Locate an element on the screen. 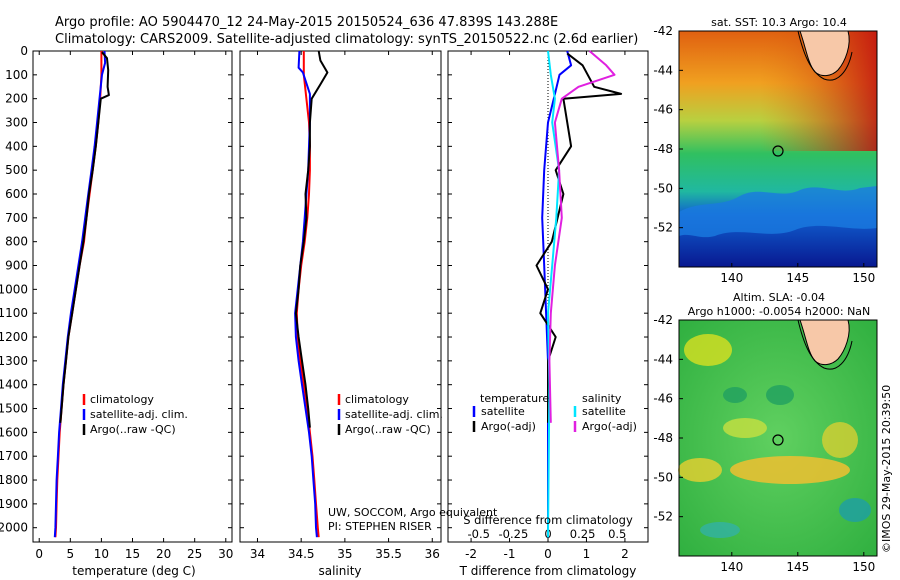 Image resolution: width=900 pixels, height=580 pixels. depth-tick-label: 1600 is located at coordinates (14, 432).